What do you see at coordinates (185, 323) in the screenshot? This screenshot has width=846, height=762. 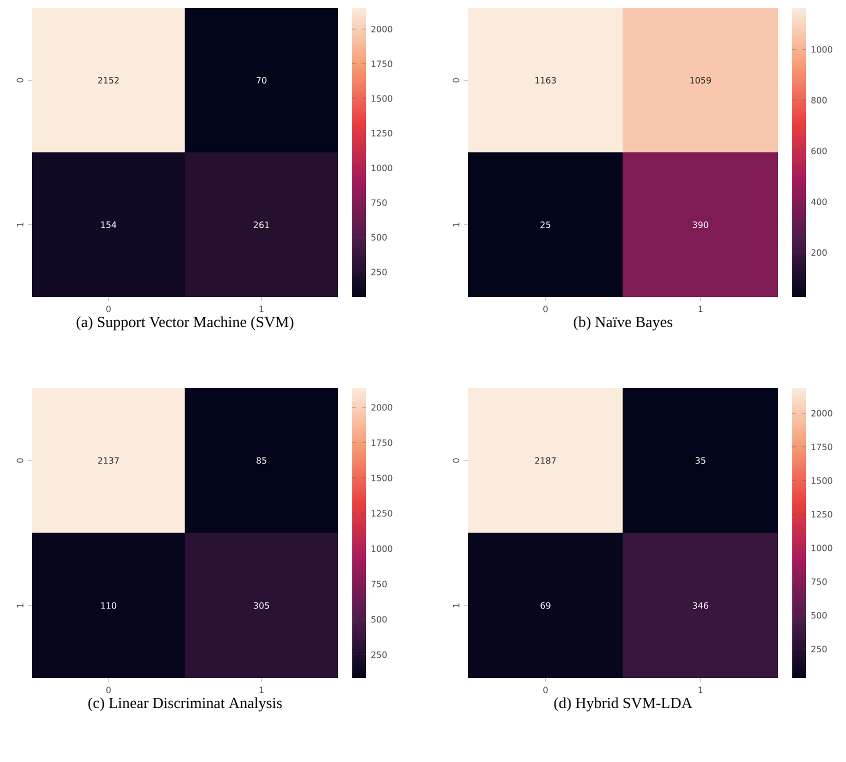 I see `text: (a) Support Vector Machine (SVM)` at bounding box center [185, 323].